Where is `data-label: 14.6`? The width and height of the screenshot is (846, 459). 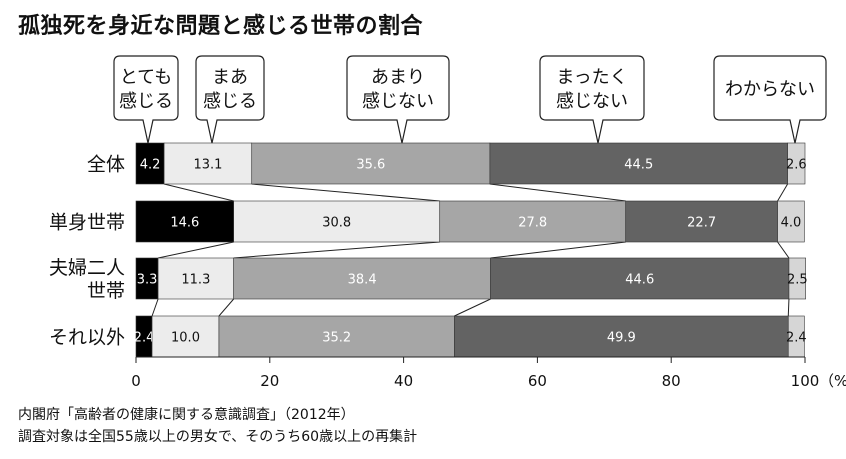
data-label: 14.6 is located at coordinates (184, 223).